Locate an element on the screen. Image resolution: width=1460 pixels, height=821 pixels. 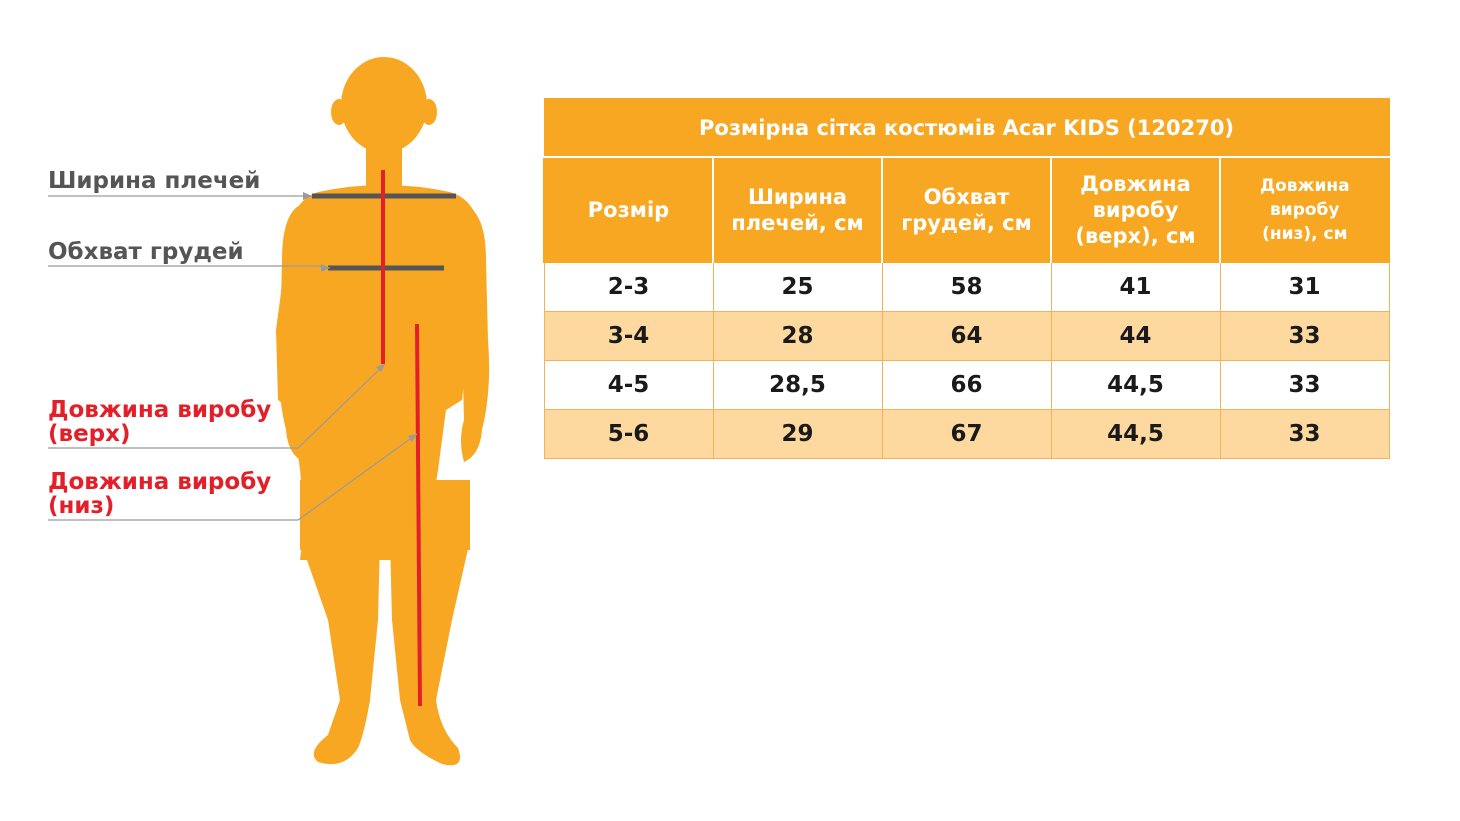
bottom-length-label-line2: (низ) is located at coordinates (81, 506).